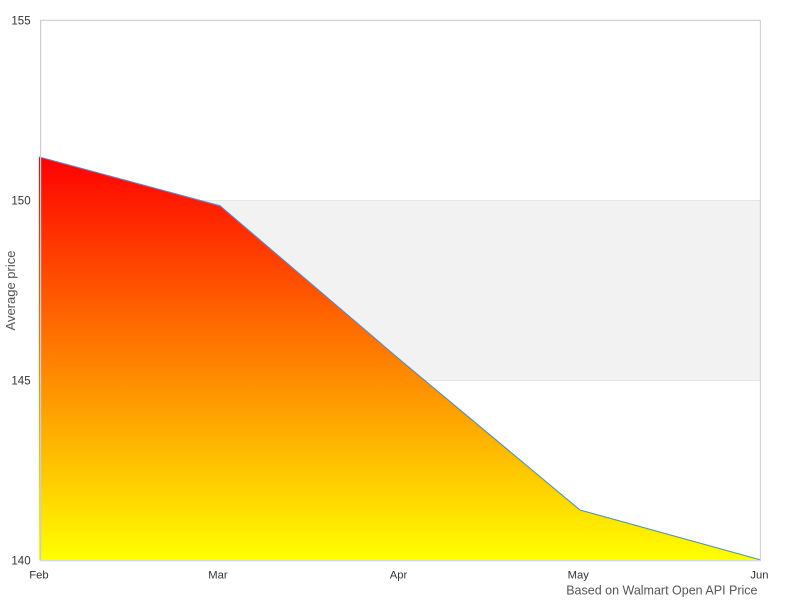 This screenshot has height=600, width=800. I want to click on svg-text: 155, so click(20, 21).